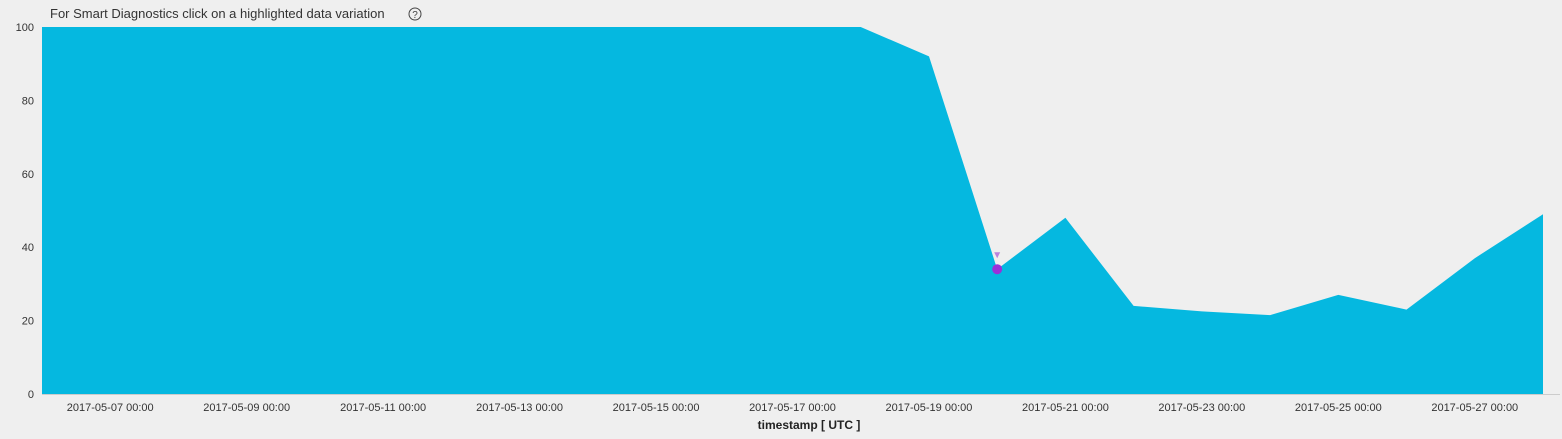  What do you see at coordinates (1065, 408) in the screenshot?
I see `x-tick-label: 2017-05-21 00:00` at bounding box center [1065, 408].